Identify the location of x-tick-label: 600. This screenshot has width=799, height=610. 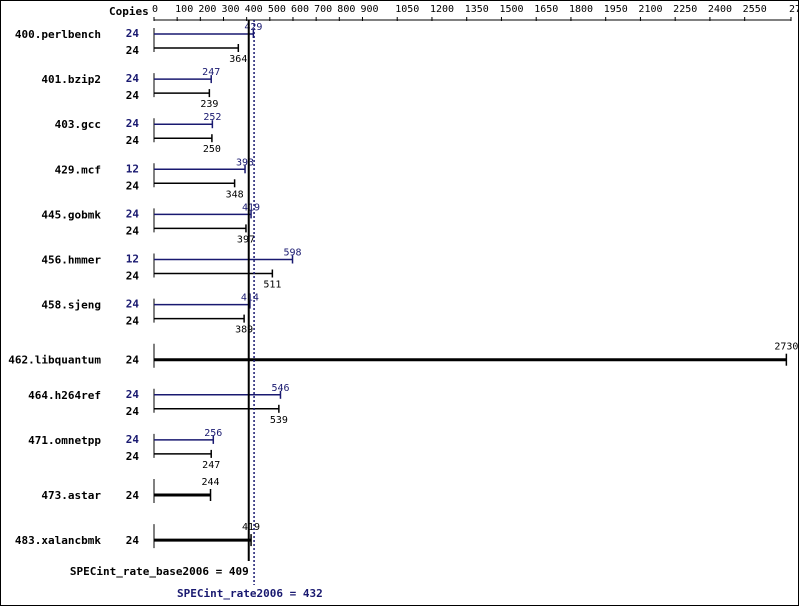
(300, 9).